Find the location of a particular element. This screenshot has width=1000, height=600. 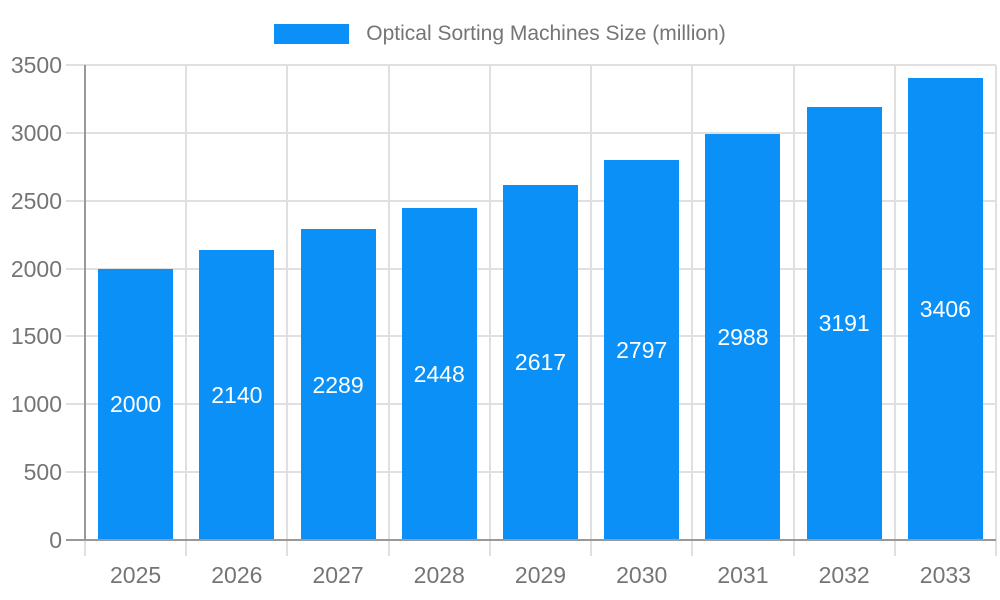

y-axis-line is located at coordinates (85, 302).